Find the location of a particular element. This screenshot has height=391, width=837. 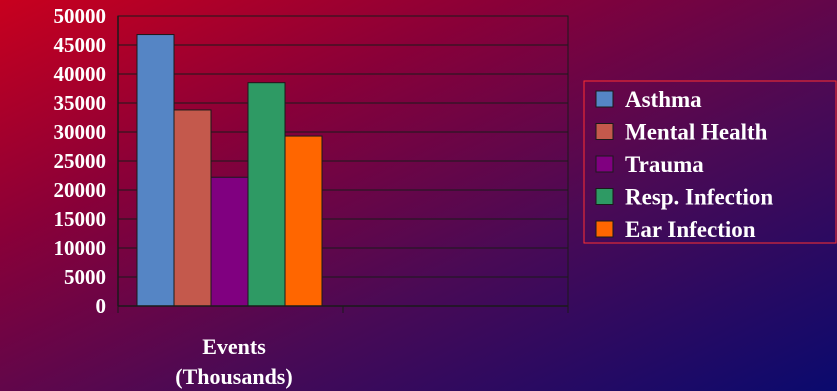

legend-label: Mental Health is located at coordinates (696, 132).